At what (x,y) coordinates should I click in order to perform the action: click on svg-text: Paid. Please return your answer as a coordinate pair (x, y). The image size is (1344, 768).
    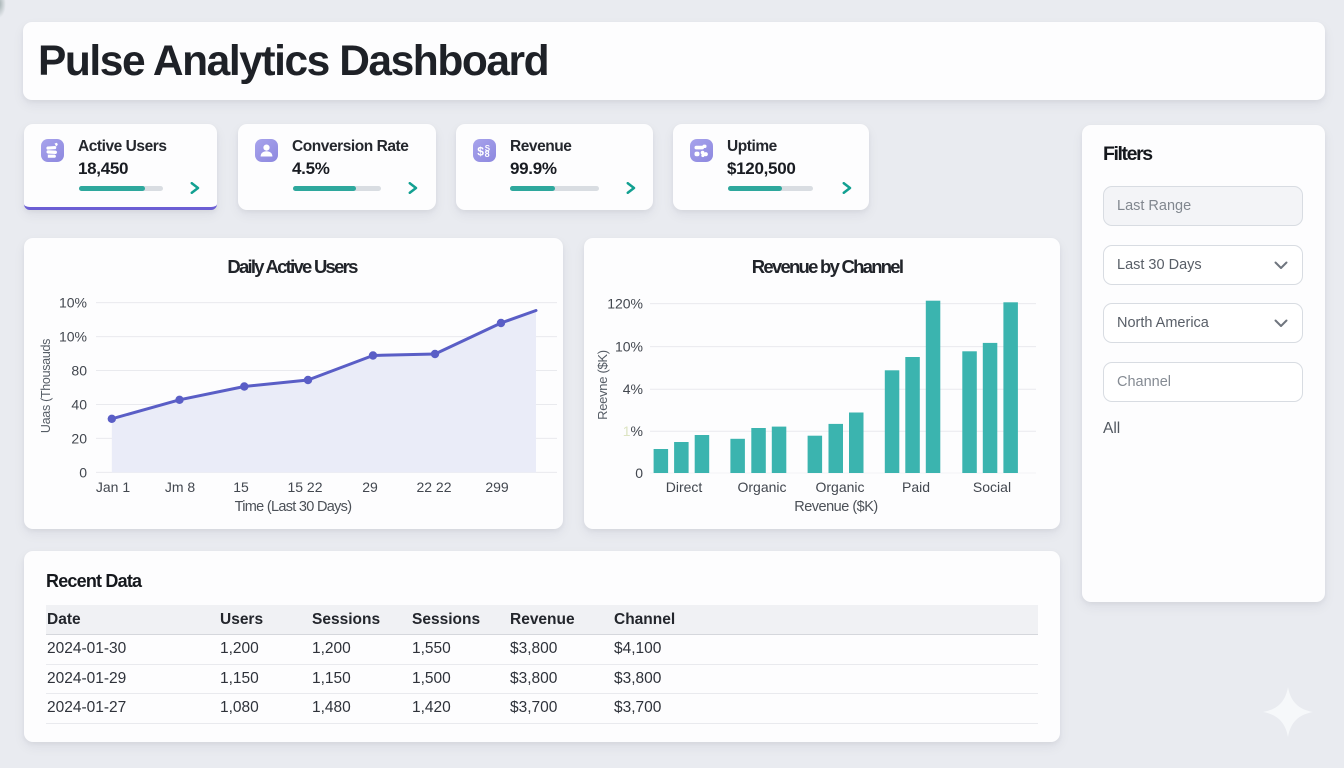
    Looking at the image, I should click on (916, 487).